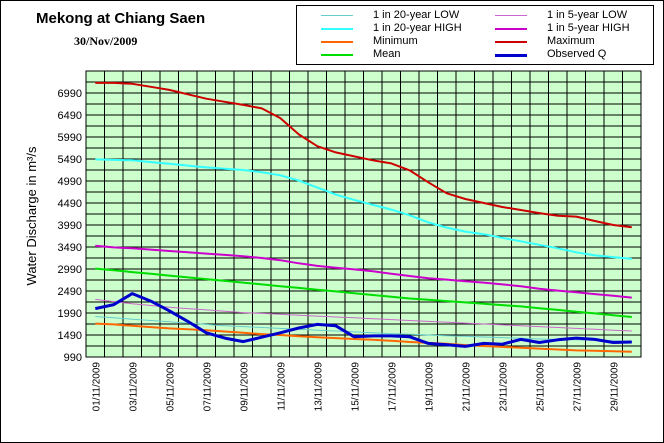 The image size is (664, 443). I want to click on y-tick-label: 2490, so click(70, 292).